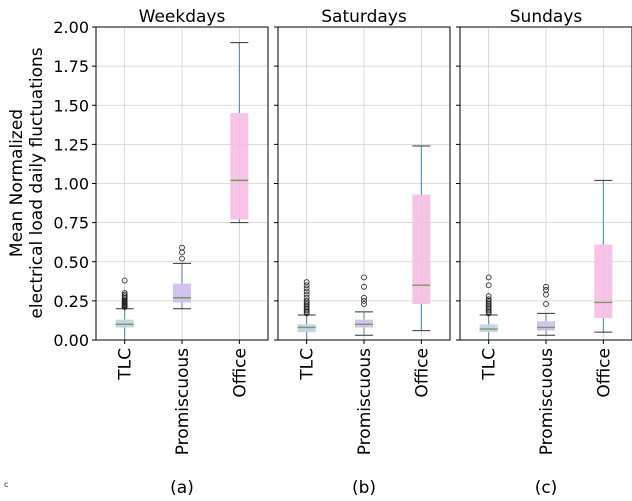 This screenshot has width=632, height=501. I want to click on y-tick-label: 0.00, so click(71, 340).